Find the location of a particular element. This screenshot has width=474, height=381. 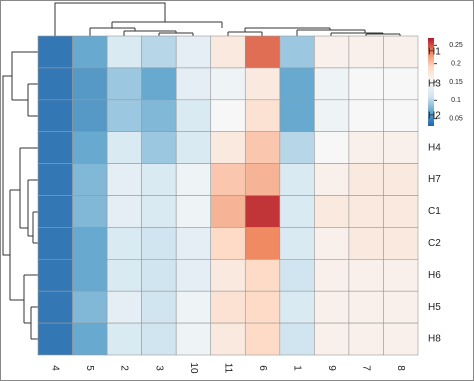

column-label: 6 is located at coordinates (262, 368).